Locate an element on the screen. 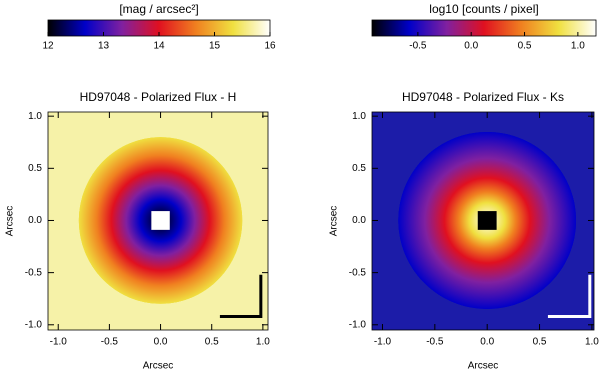 The height and width of the screenshot is (374, 600). colorbar-tick-label: -0.5 is located at coordinates (418, 46).